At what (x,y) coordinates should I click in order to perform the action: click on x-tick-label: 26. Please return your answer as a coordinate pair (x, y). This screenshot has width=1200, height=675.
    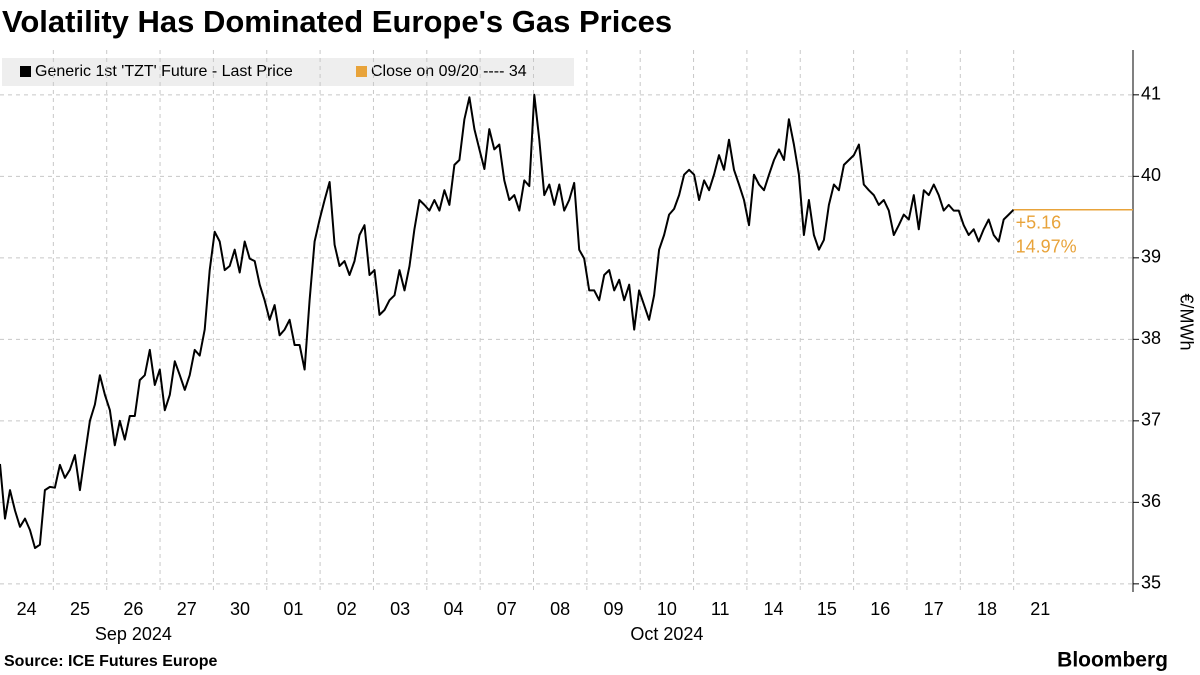
    Looking at the image, I should click on (133, 609).